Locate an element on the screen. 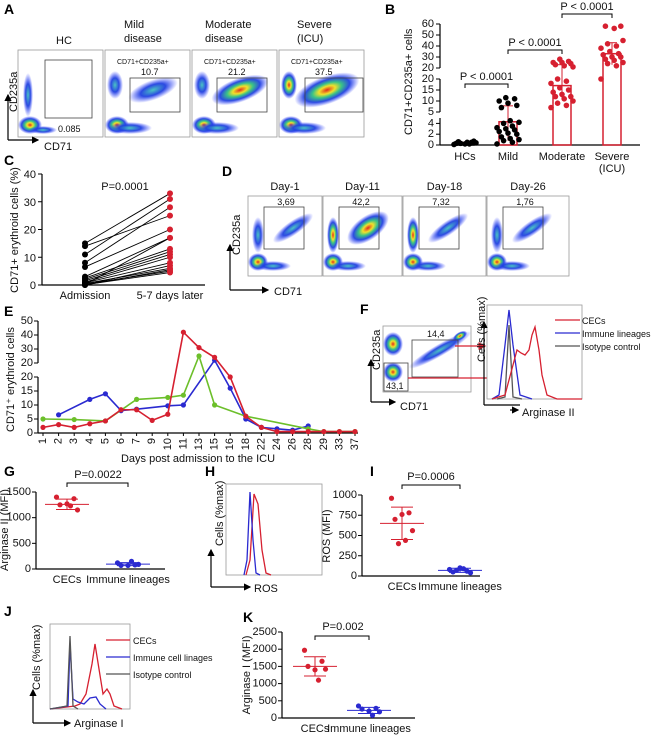  y-tick-label: 5 is located at coordinates (30, 419).